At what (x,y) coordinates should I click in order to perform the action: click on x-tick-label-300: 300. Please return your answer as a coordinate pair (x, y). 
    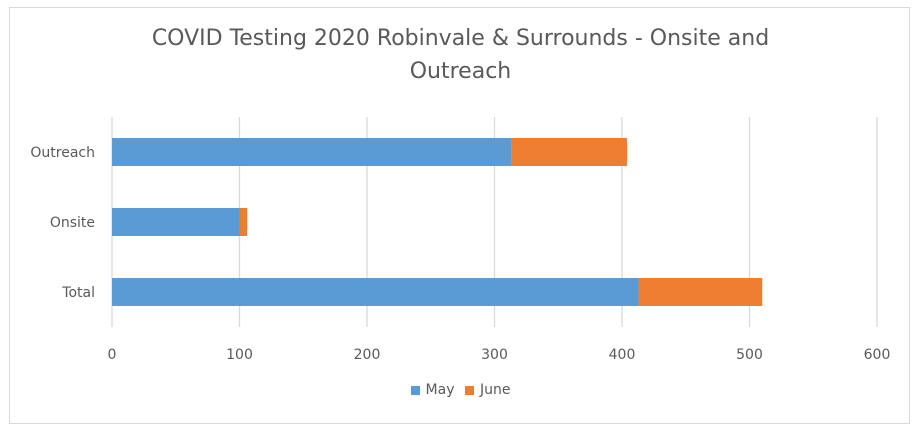
    Looking at the image, I should click on (494, 355).